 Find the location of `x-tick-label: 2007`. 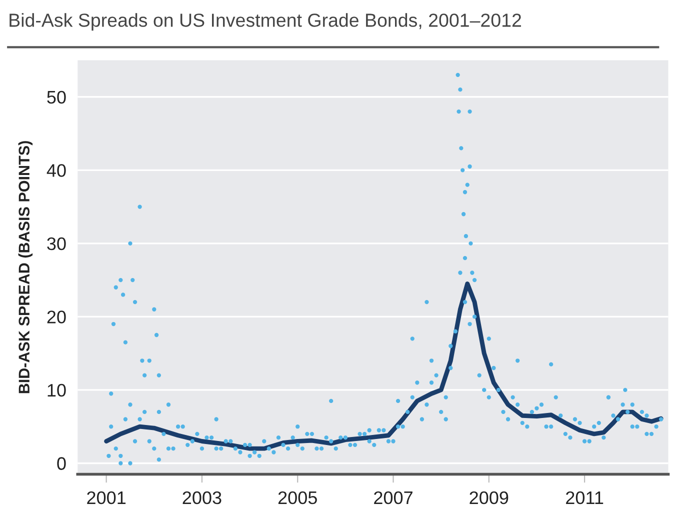

x-tick-label: 2007 is located at coordinates (393, 497).